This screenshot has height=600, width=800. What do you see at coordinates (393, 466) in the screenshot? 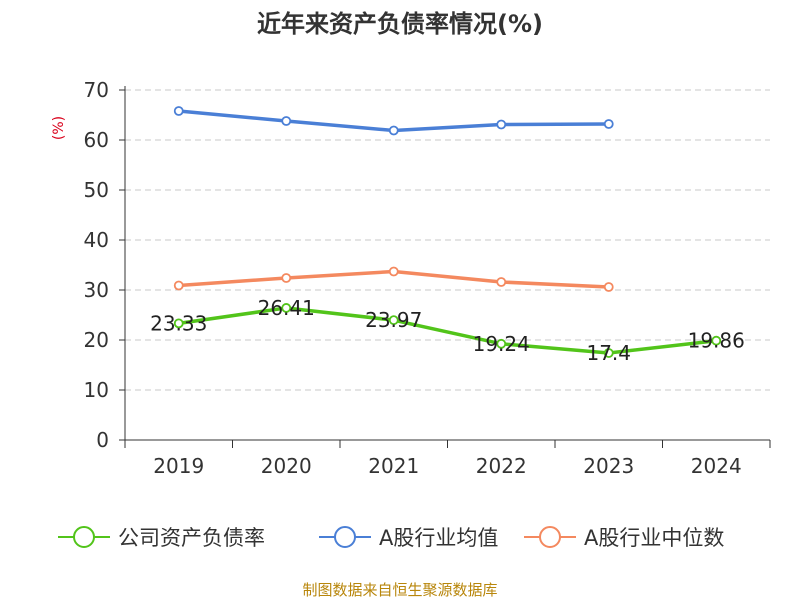
I see `x-tick-label: 2021` at bounding box center [393, 466].